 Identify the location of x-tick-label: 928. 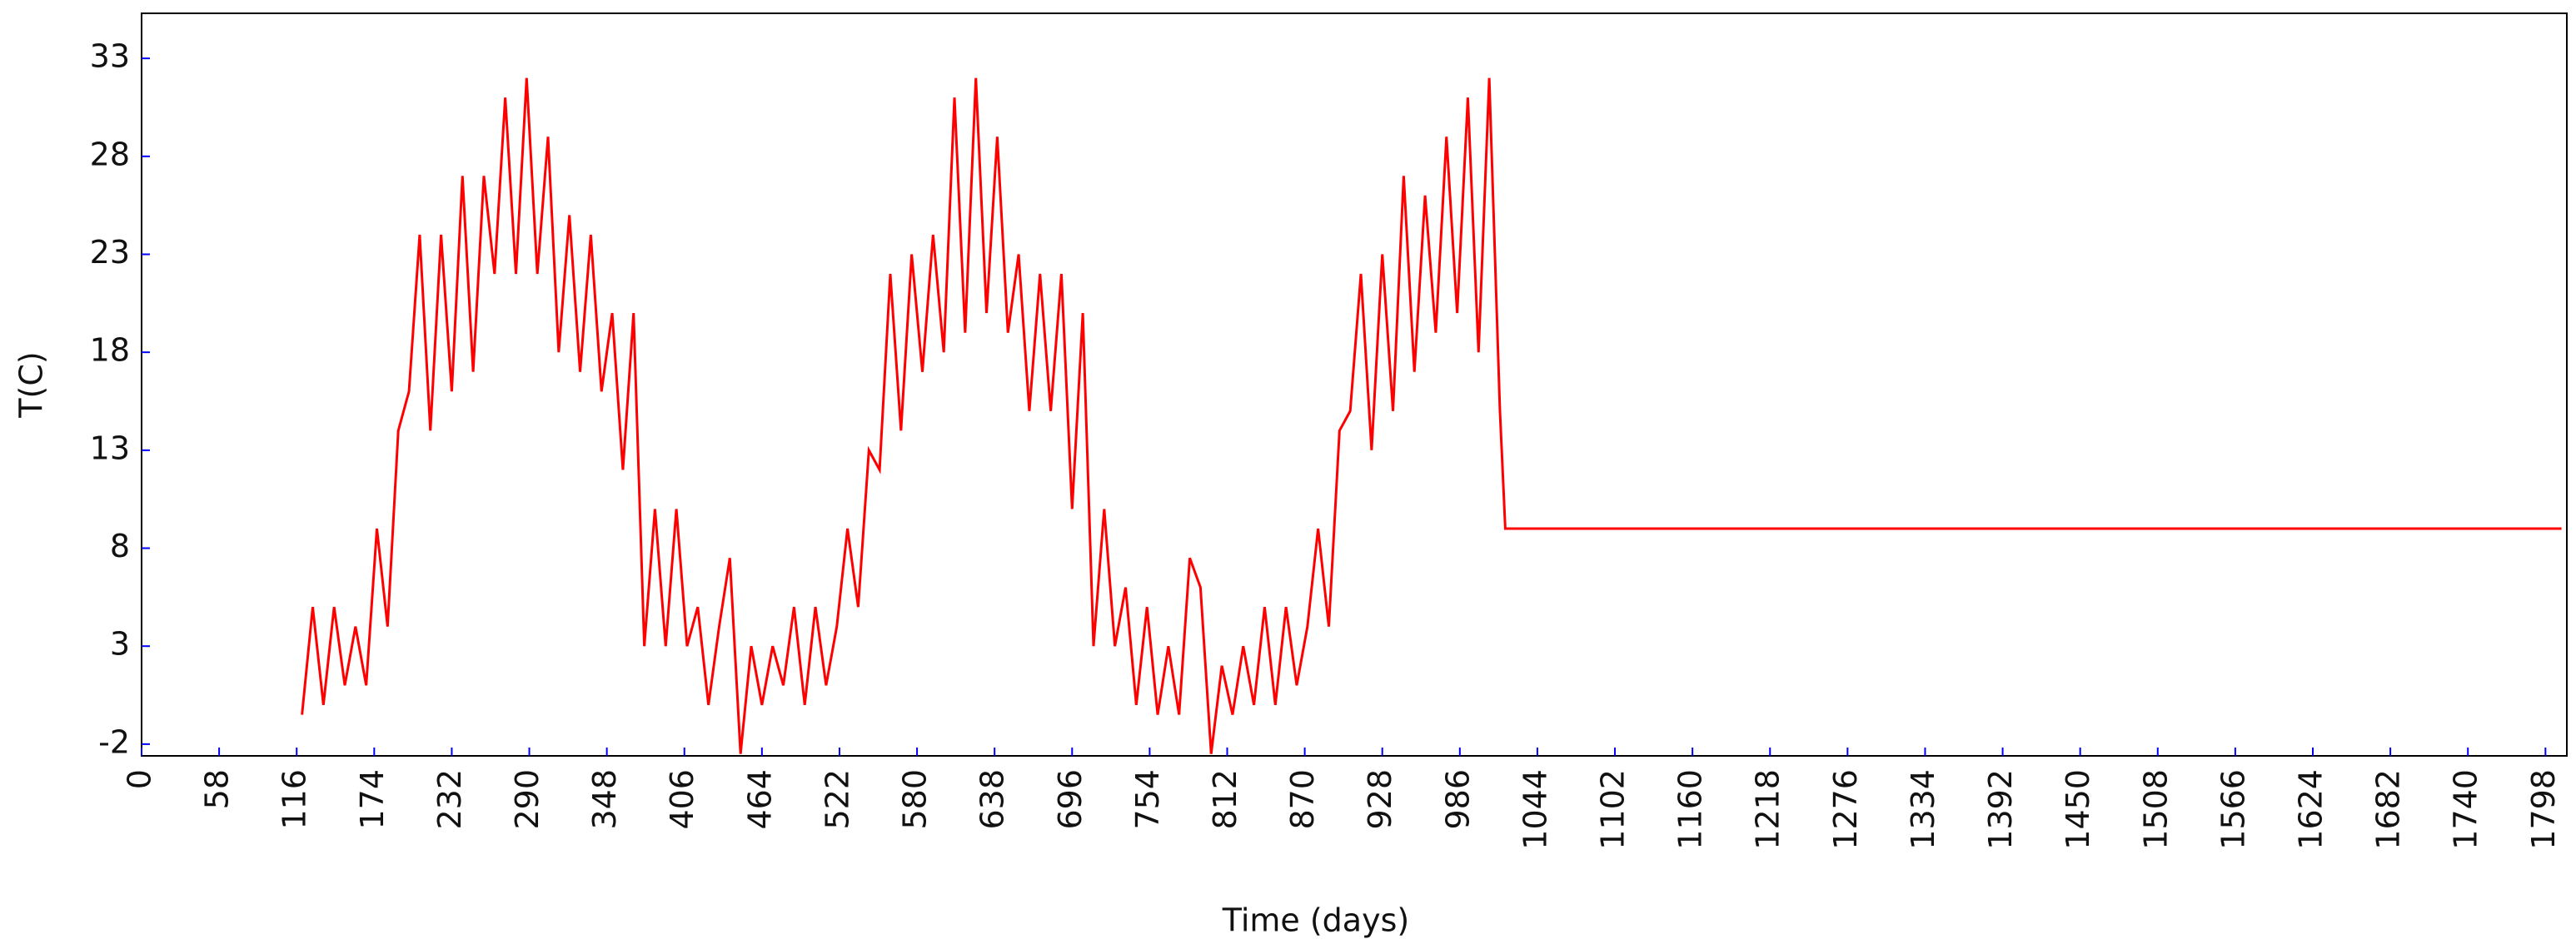
(1380, 799).